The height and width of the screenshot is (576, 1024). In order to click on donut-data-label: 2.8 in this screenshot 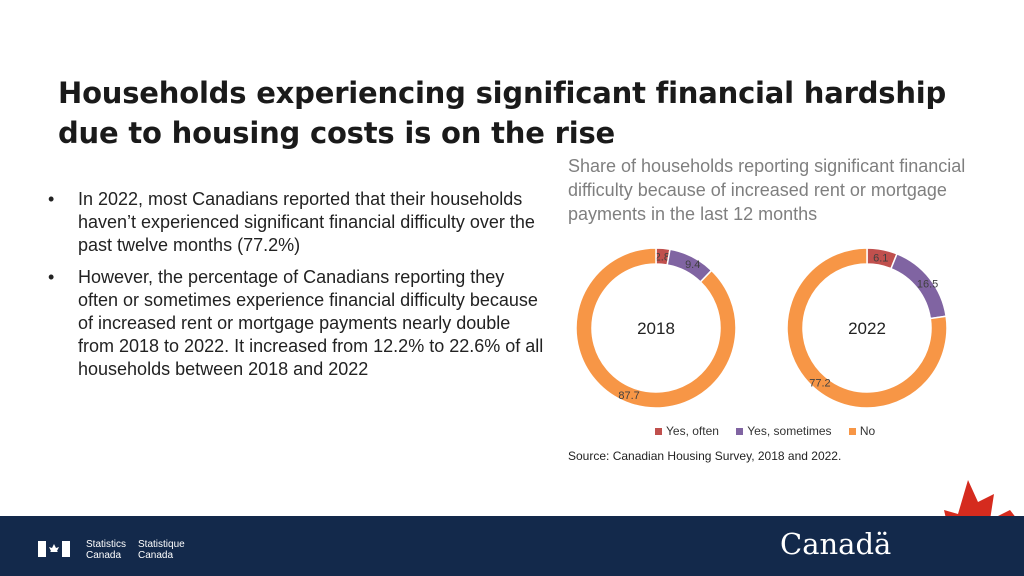, I will do `click(662, 257)`.